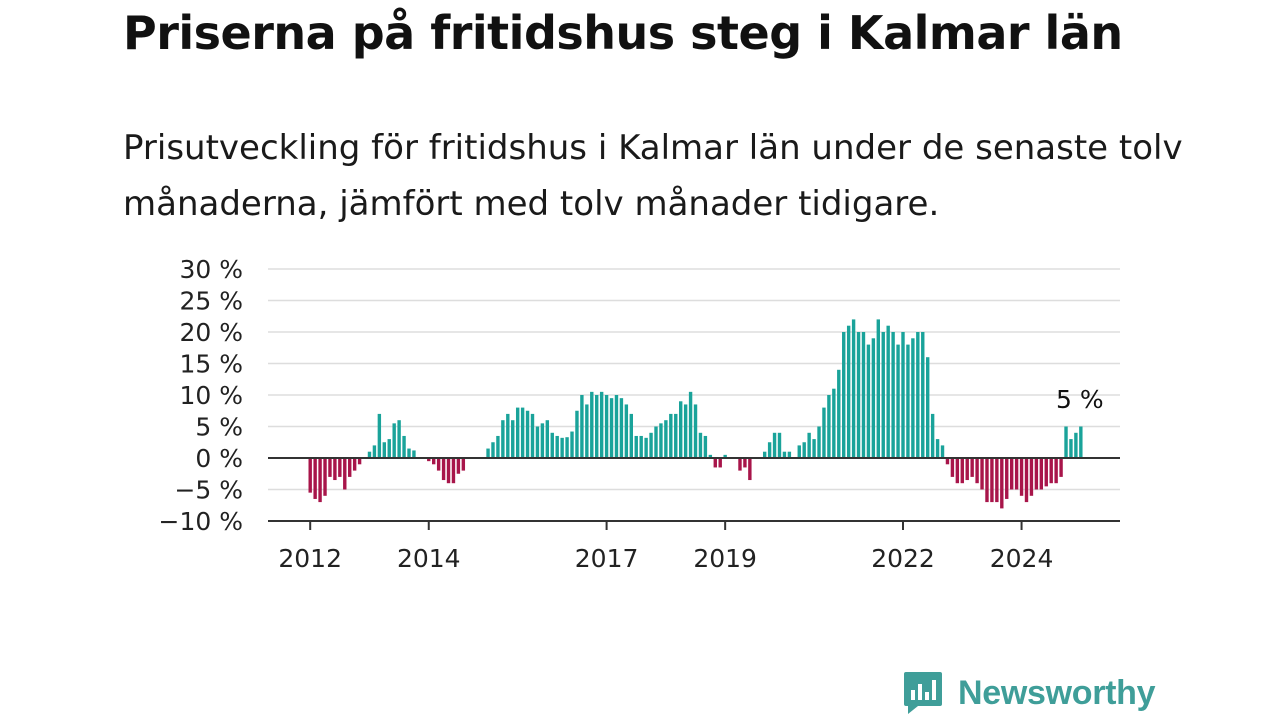  Describe the element at coordinates (607, 558) in the screenshot. I see `x-tick-label: 2017` at that location.